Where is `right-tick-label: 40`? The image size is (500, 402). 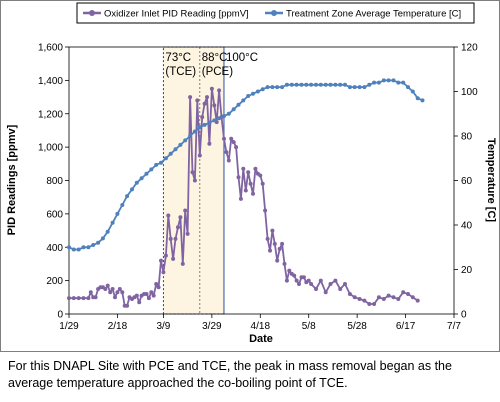
right-tick-label: 40 is located at coordinates (467, 226).